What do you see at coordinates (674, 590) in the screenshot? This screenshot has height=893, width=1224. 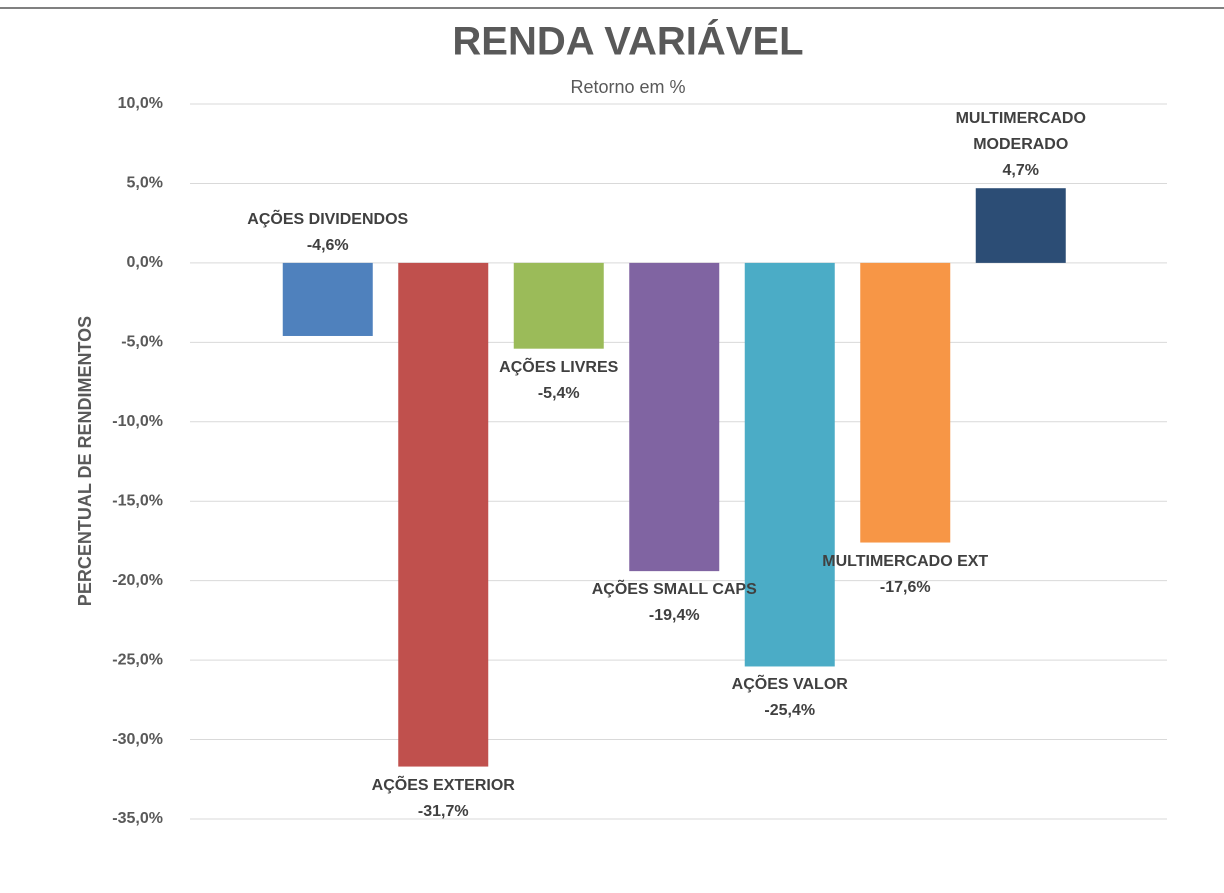 I see `data-label-category: AÇÕES SMALL CAPS` at bounding box center [674, 590].